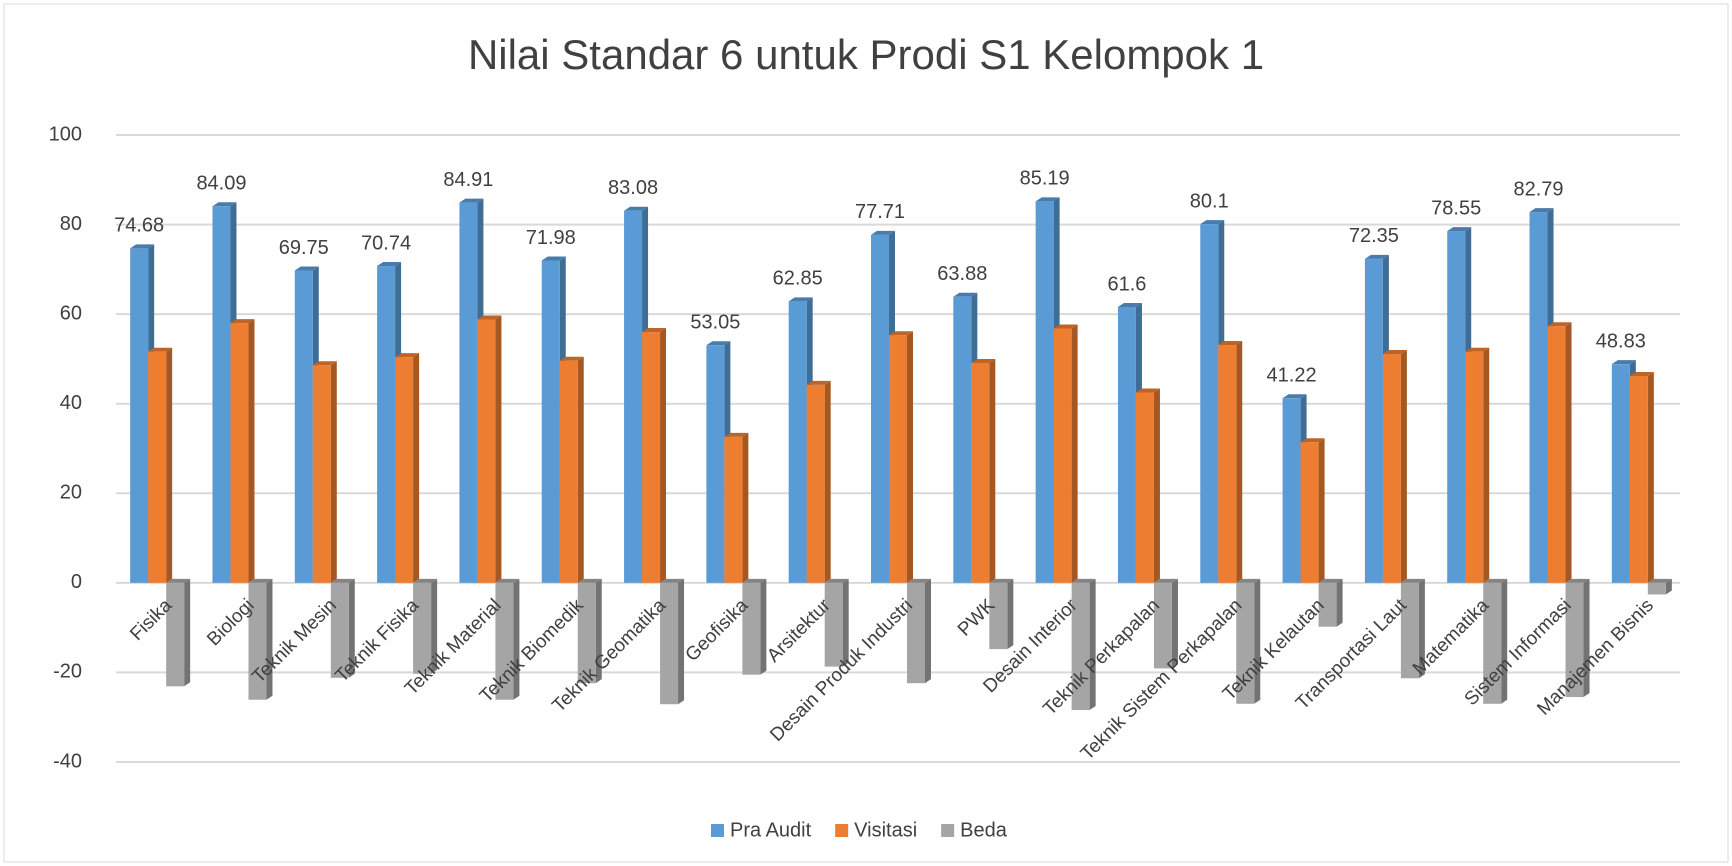 This screenshot has width=1732, height=866. I want to click on data-label: 62.85, so click(798, 279).